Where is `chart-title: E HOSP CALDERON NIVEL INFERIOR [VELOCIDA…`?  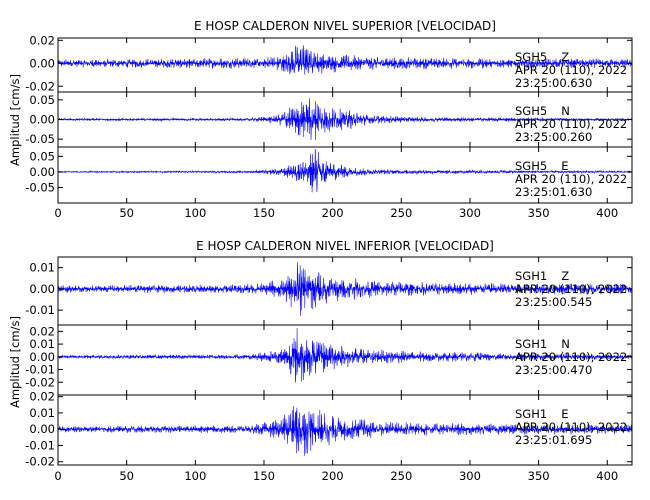 chart-title: E HOSP CALDERON NIVEL INFERIOR [VELOCIDA… is located at coordinates (345, 246).